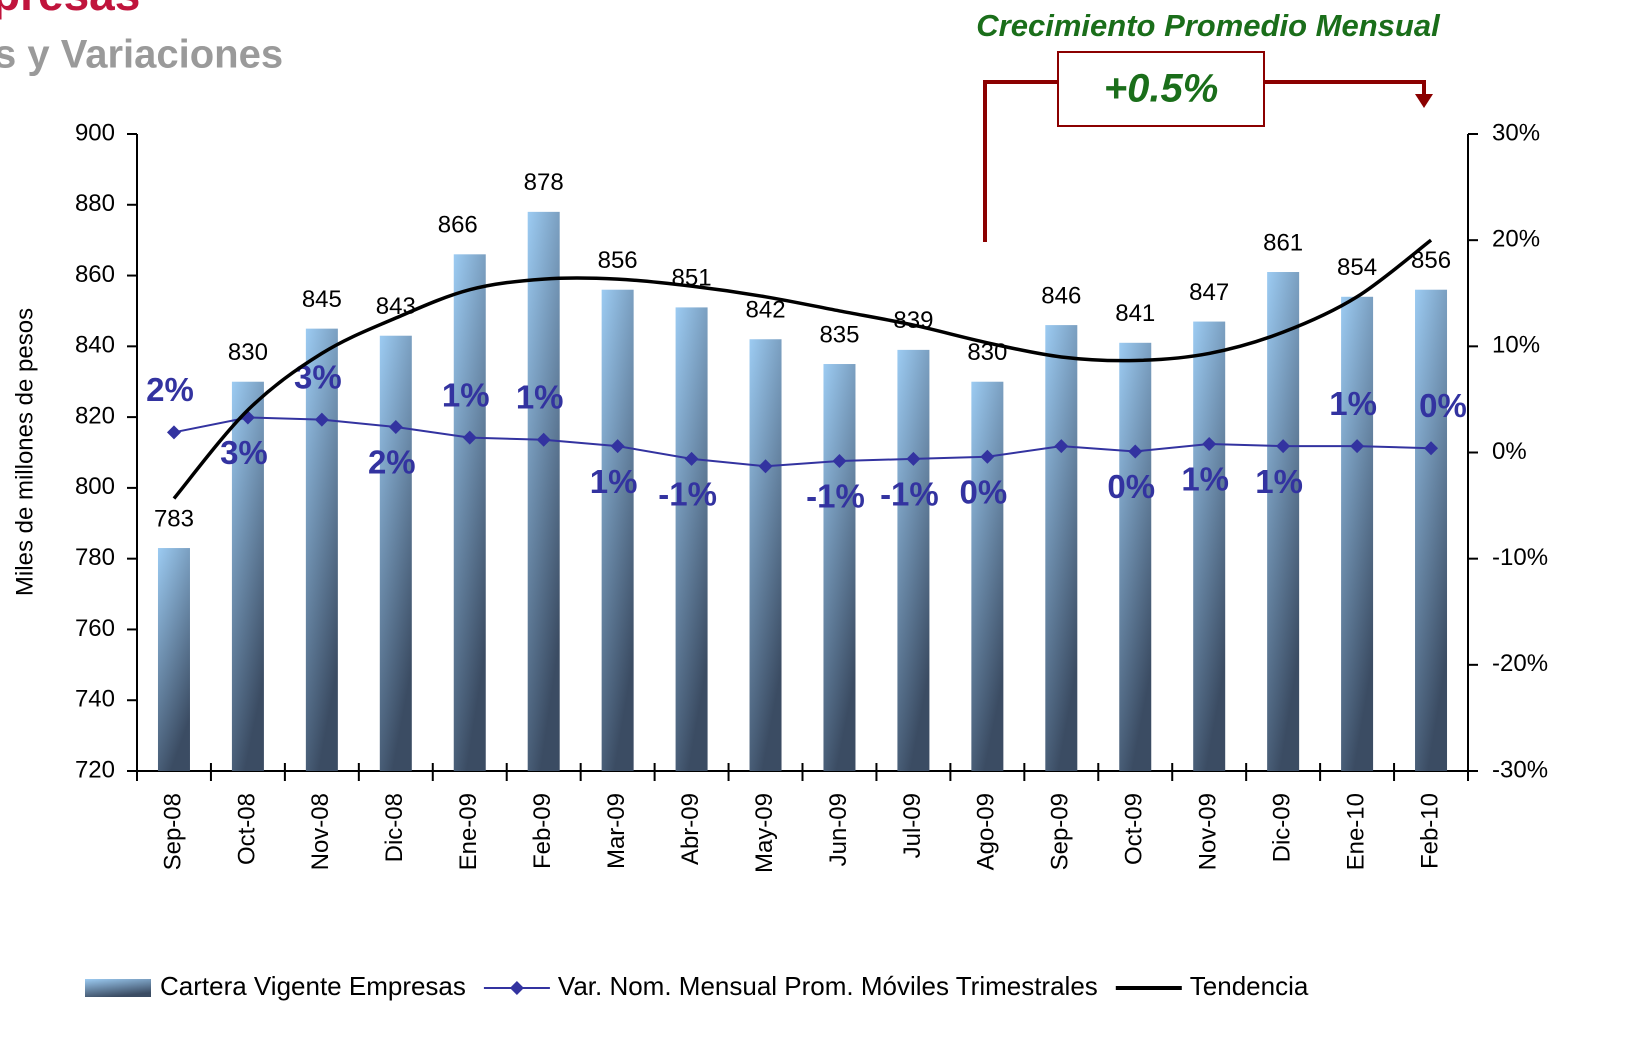  Describe the element at coordinates (246, 829) in the screenshot. I see `x-tick-label: Oct-08` at that location.